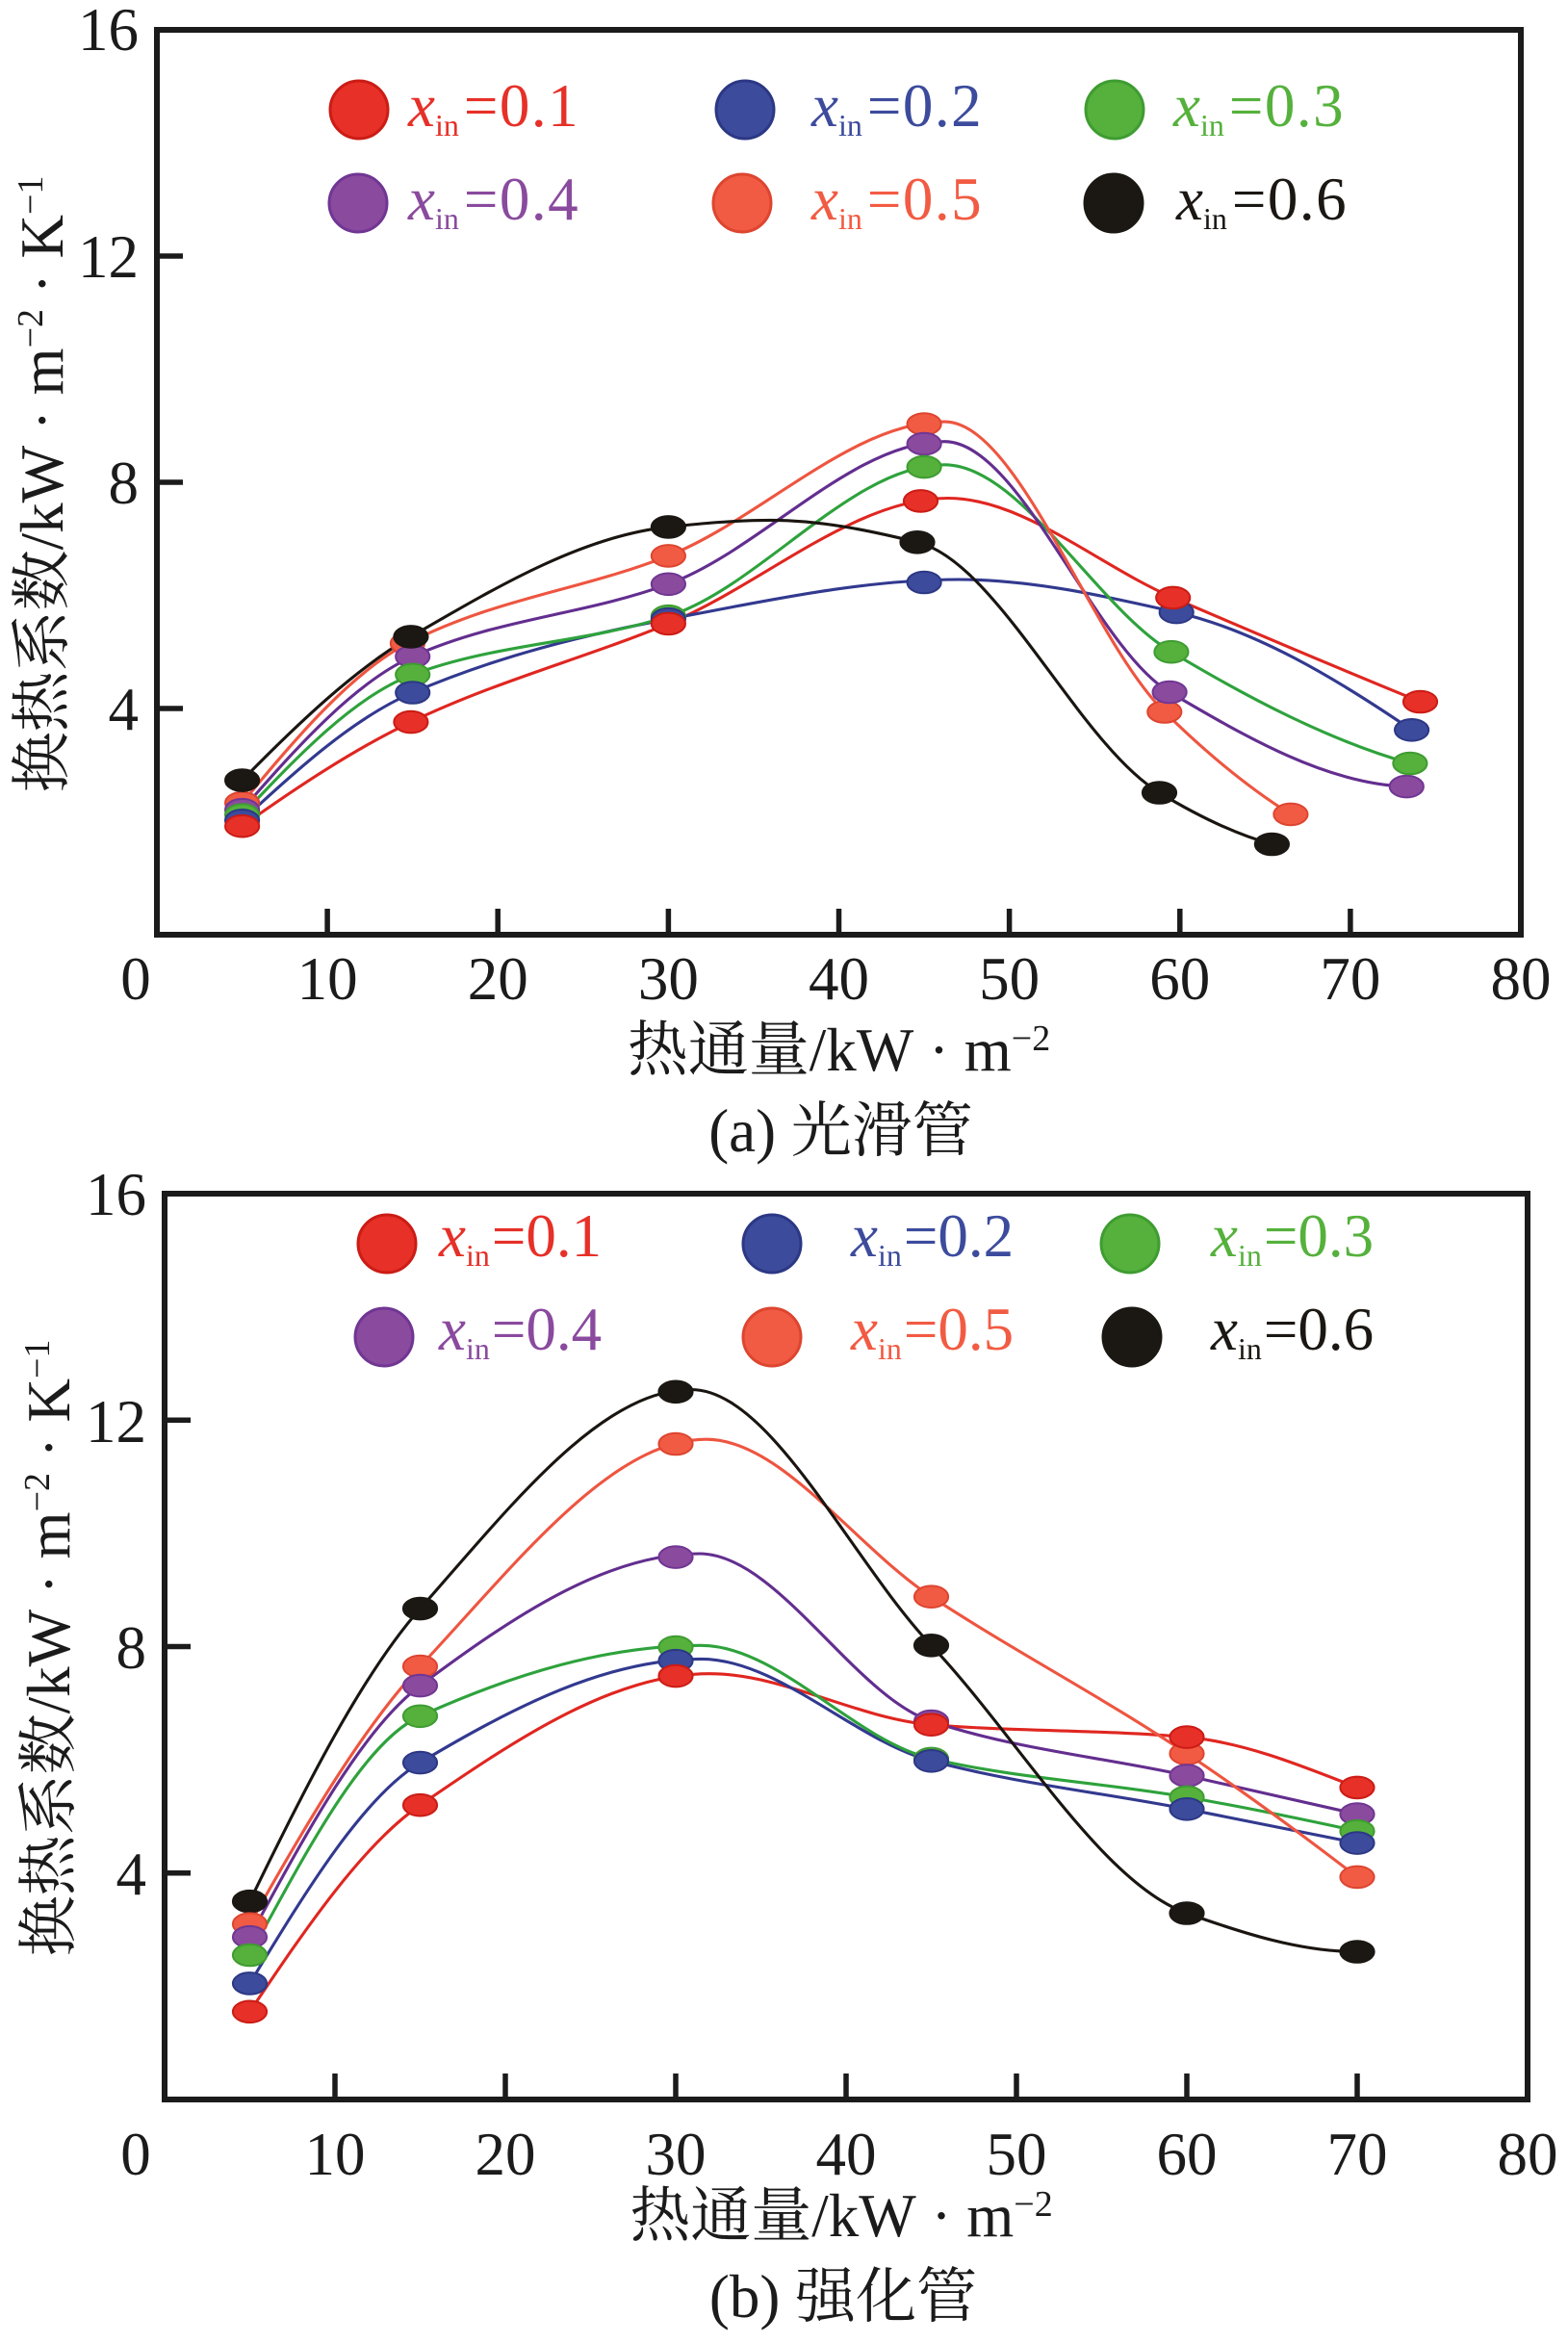  Describe the element at coordinates (750, 1131) in the screenshot. I see `svg-text: (a)` at that location.